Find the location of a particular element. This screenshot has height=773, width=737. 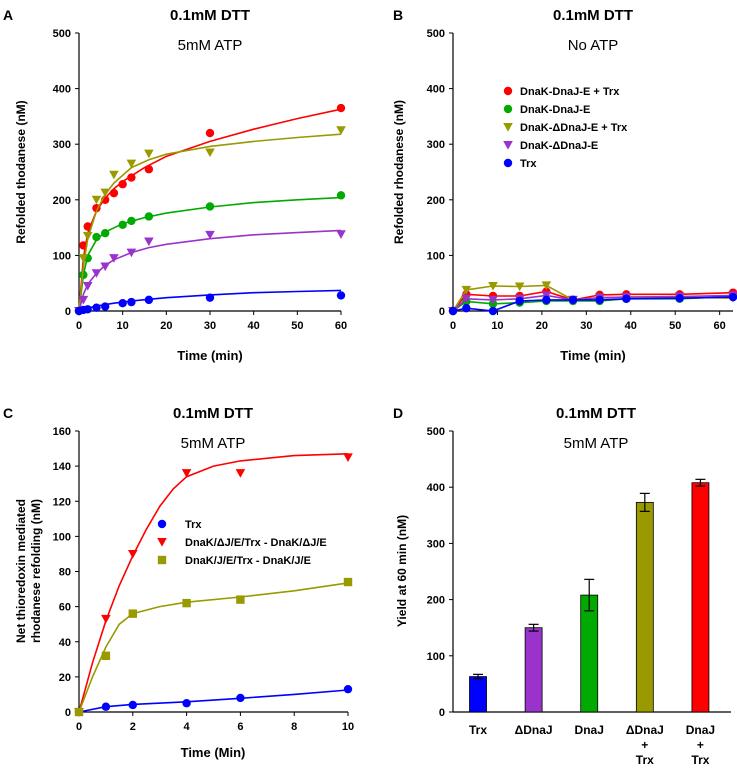

panel-a-y-tick-label: 200 is located at coordinates (62, 201).